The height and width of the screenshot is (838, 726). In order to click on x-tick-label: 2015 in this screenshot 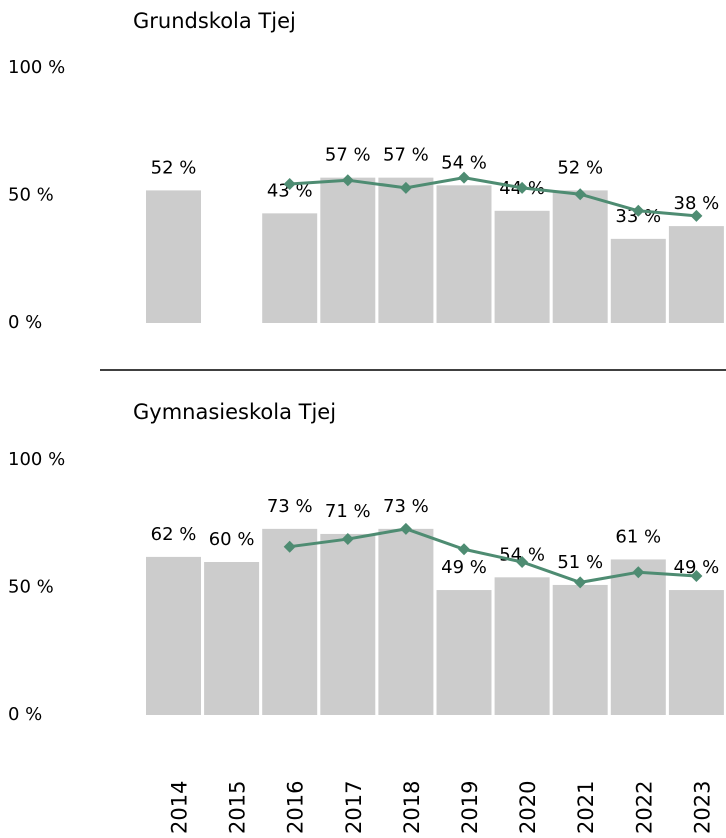, I will do `click(238, 807)`.